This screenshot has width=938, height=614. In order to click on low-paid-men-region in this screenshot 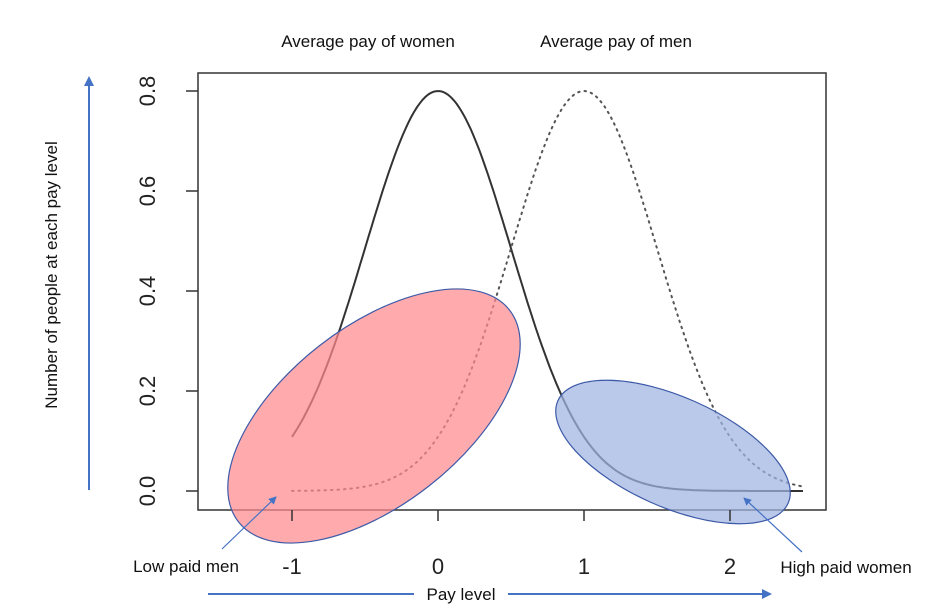, I will do `click(374, 416)`.